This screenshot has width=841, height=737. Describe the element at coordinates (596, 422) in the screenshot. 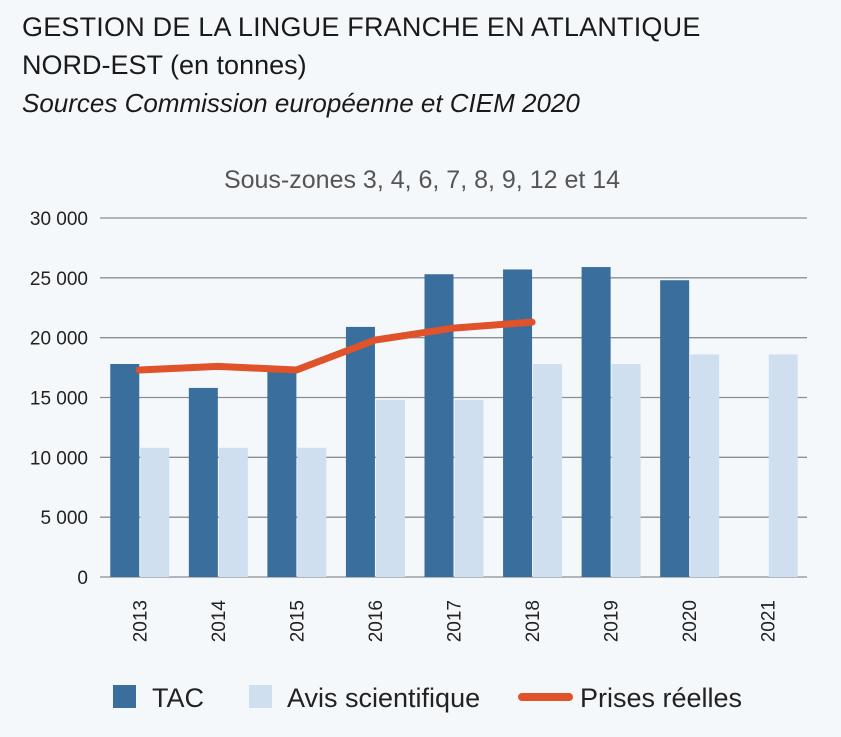

I see `bar-tac-2019` at that location.